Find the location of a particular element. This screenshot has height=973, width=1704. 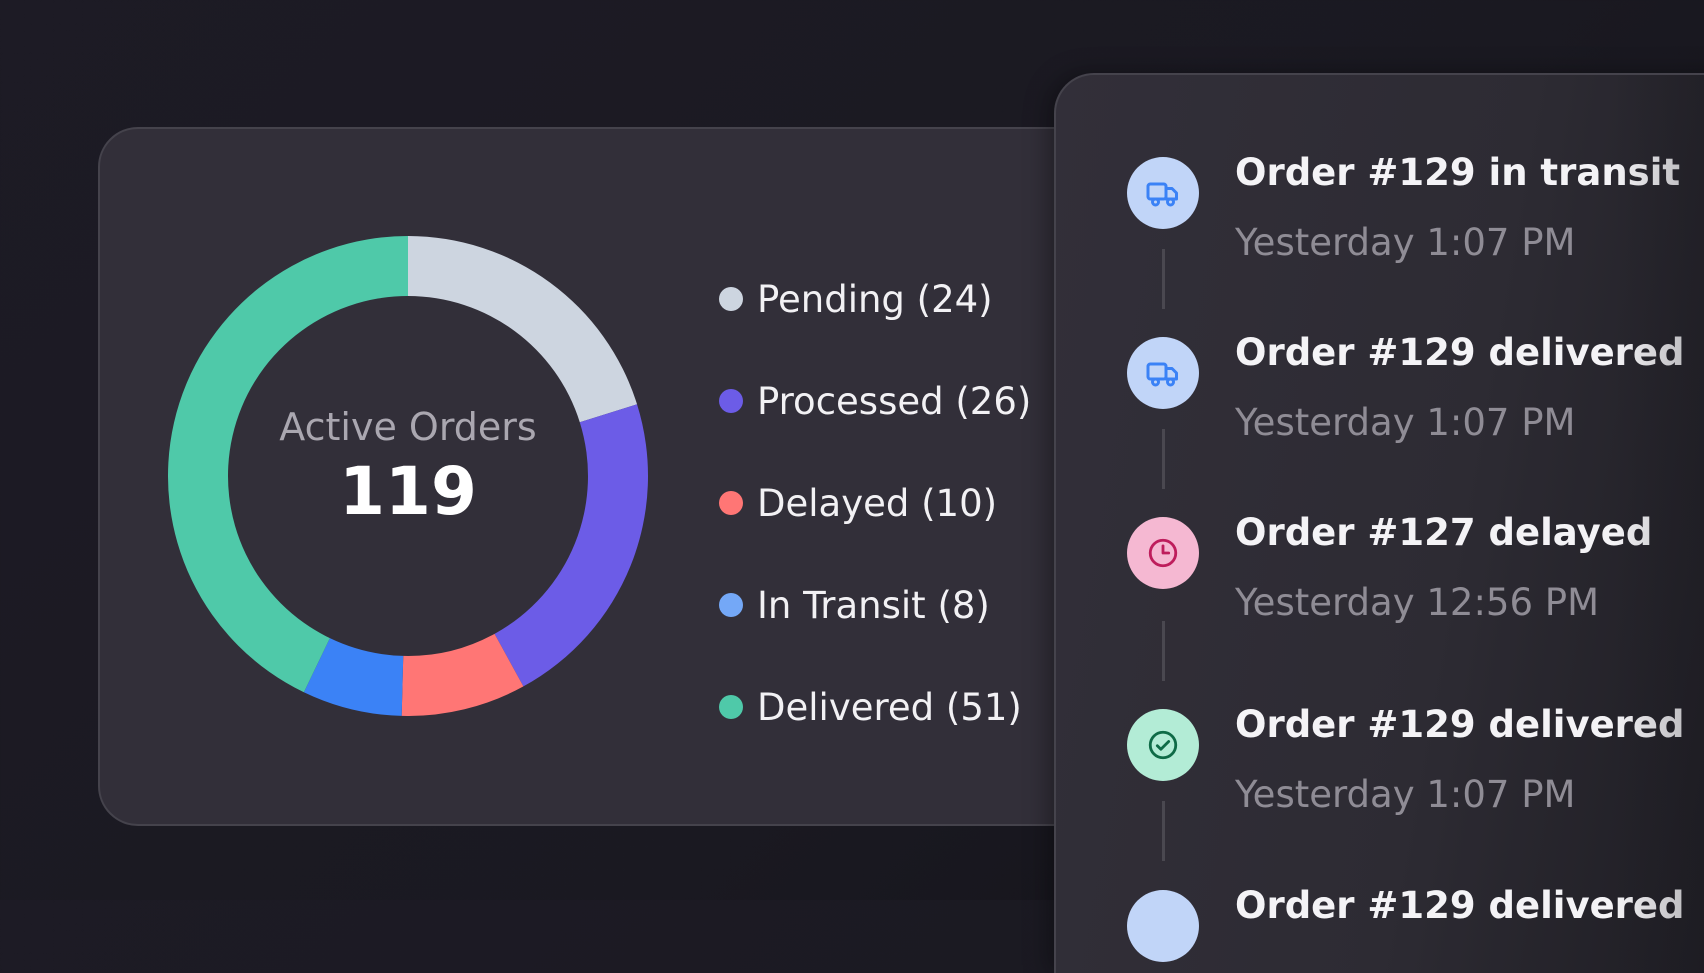

timeline-item-title: Order #129 in transit is located at coordinates (1458, 172).